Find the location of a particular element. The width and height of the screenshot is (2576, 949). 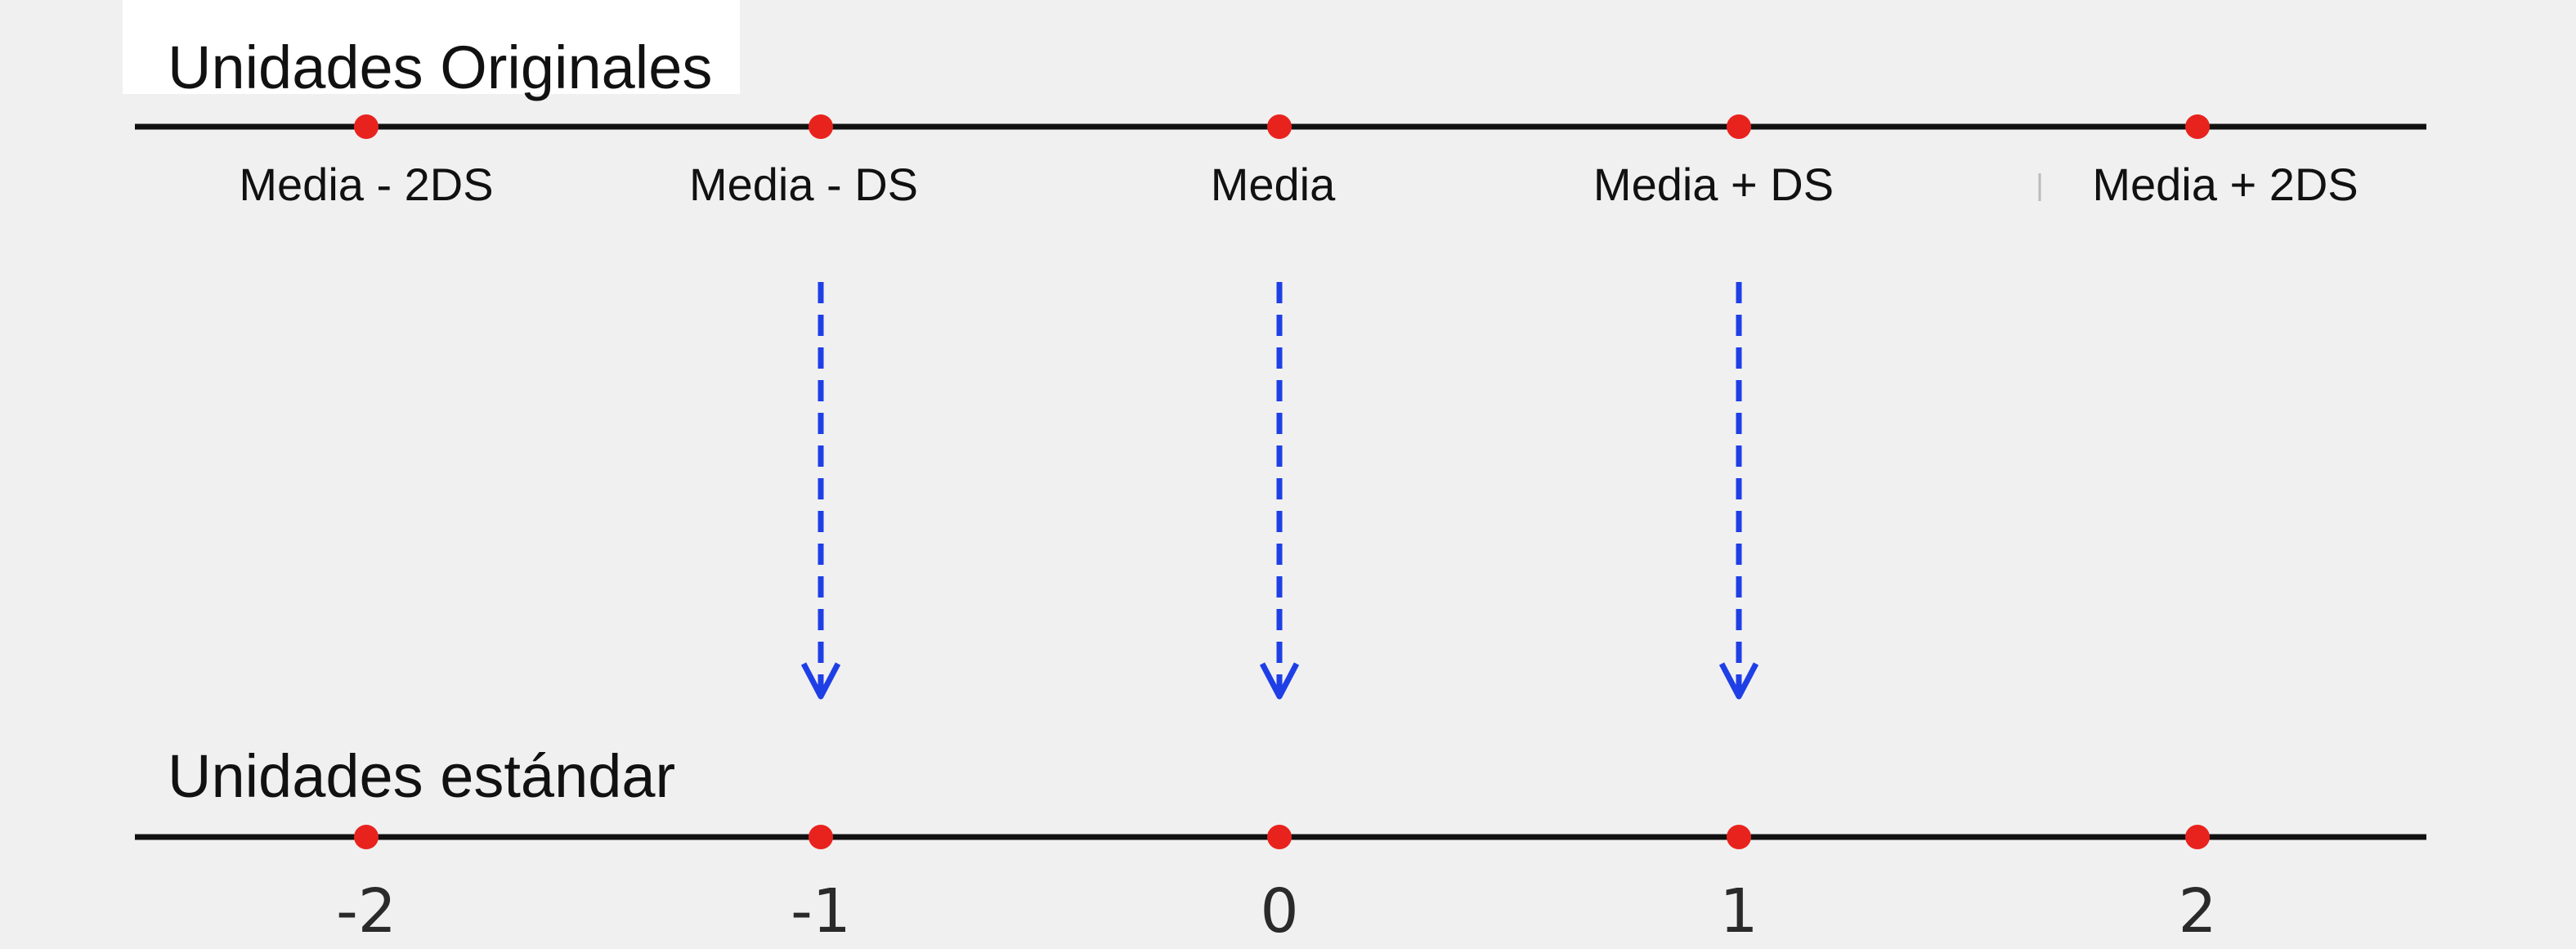

top-axis-title: Unidades Originales is located at coordinates (440, 67).